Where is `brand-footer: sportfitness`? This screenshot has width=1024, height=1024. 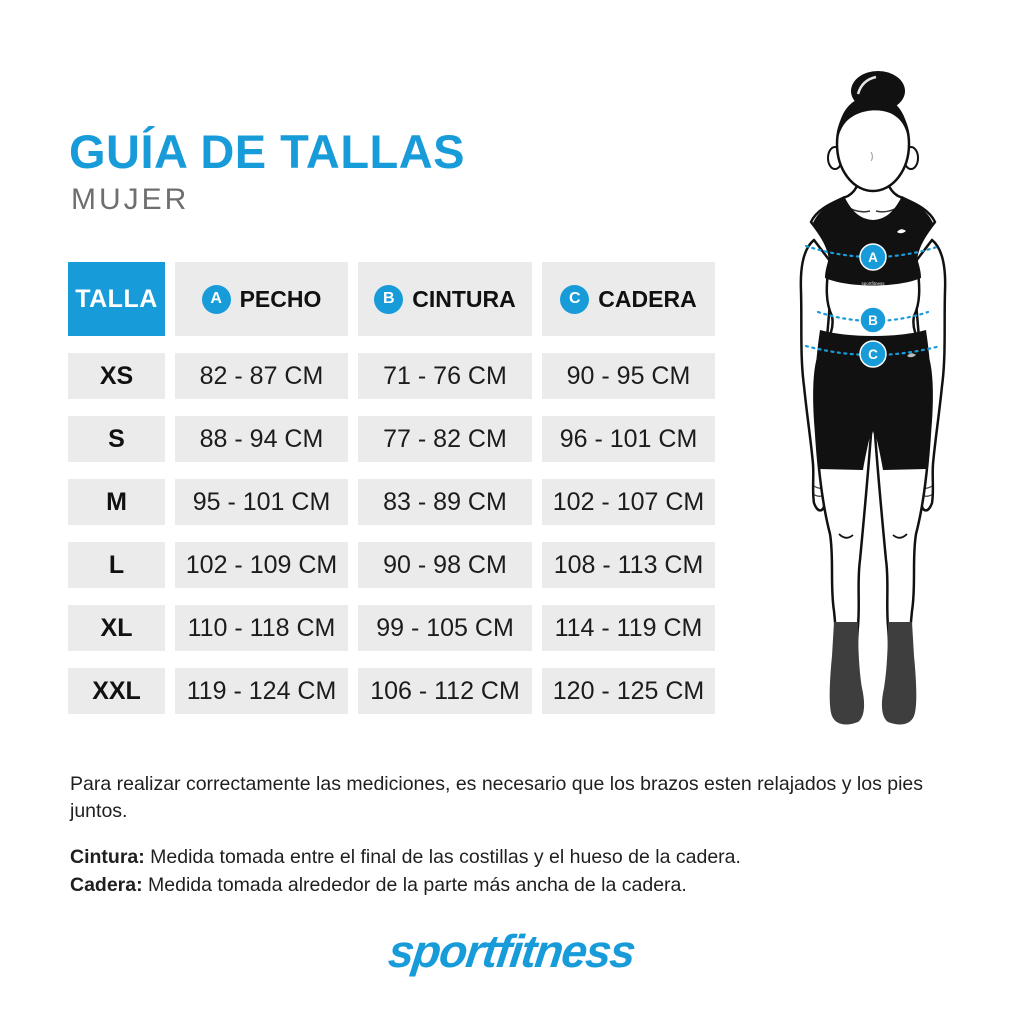 brand-footer: sportfitness is located at coordinates (512, 951).